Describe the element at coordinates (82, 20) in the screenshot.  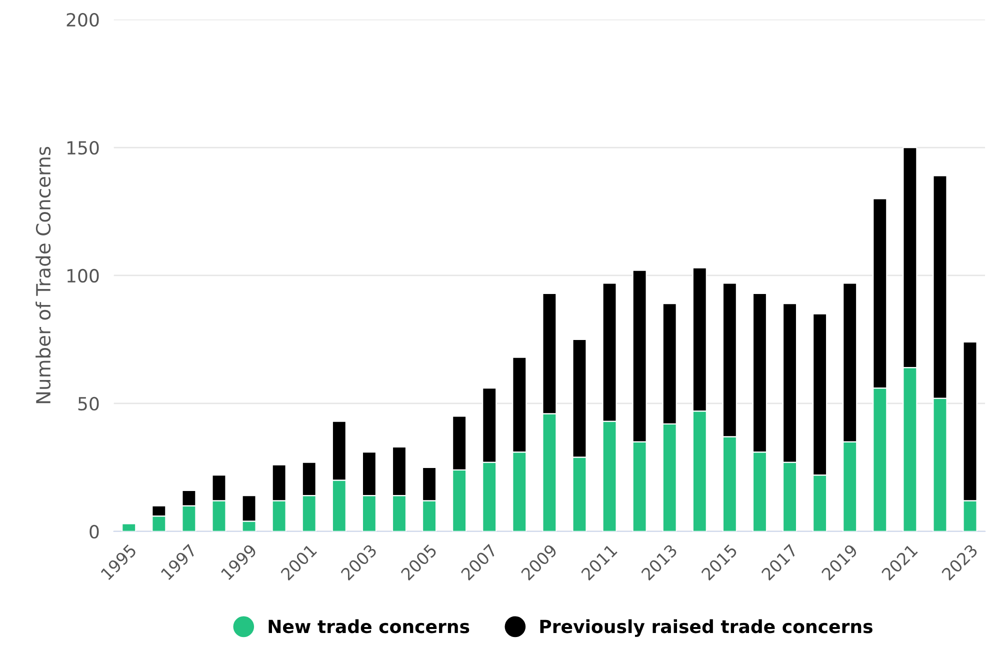
I see `y-tick-label: 200` at that location.